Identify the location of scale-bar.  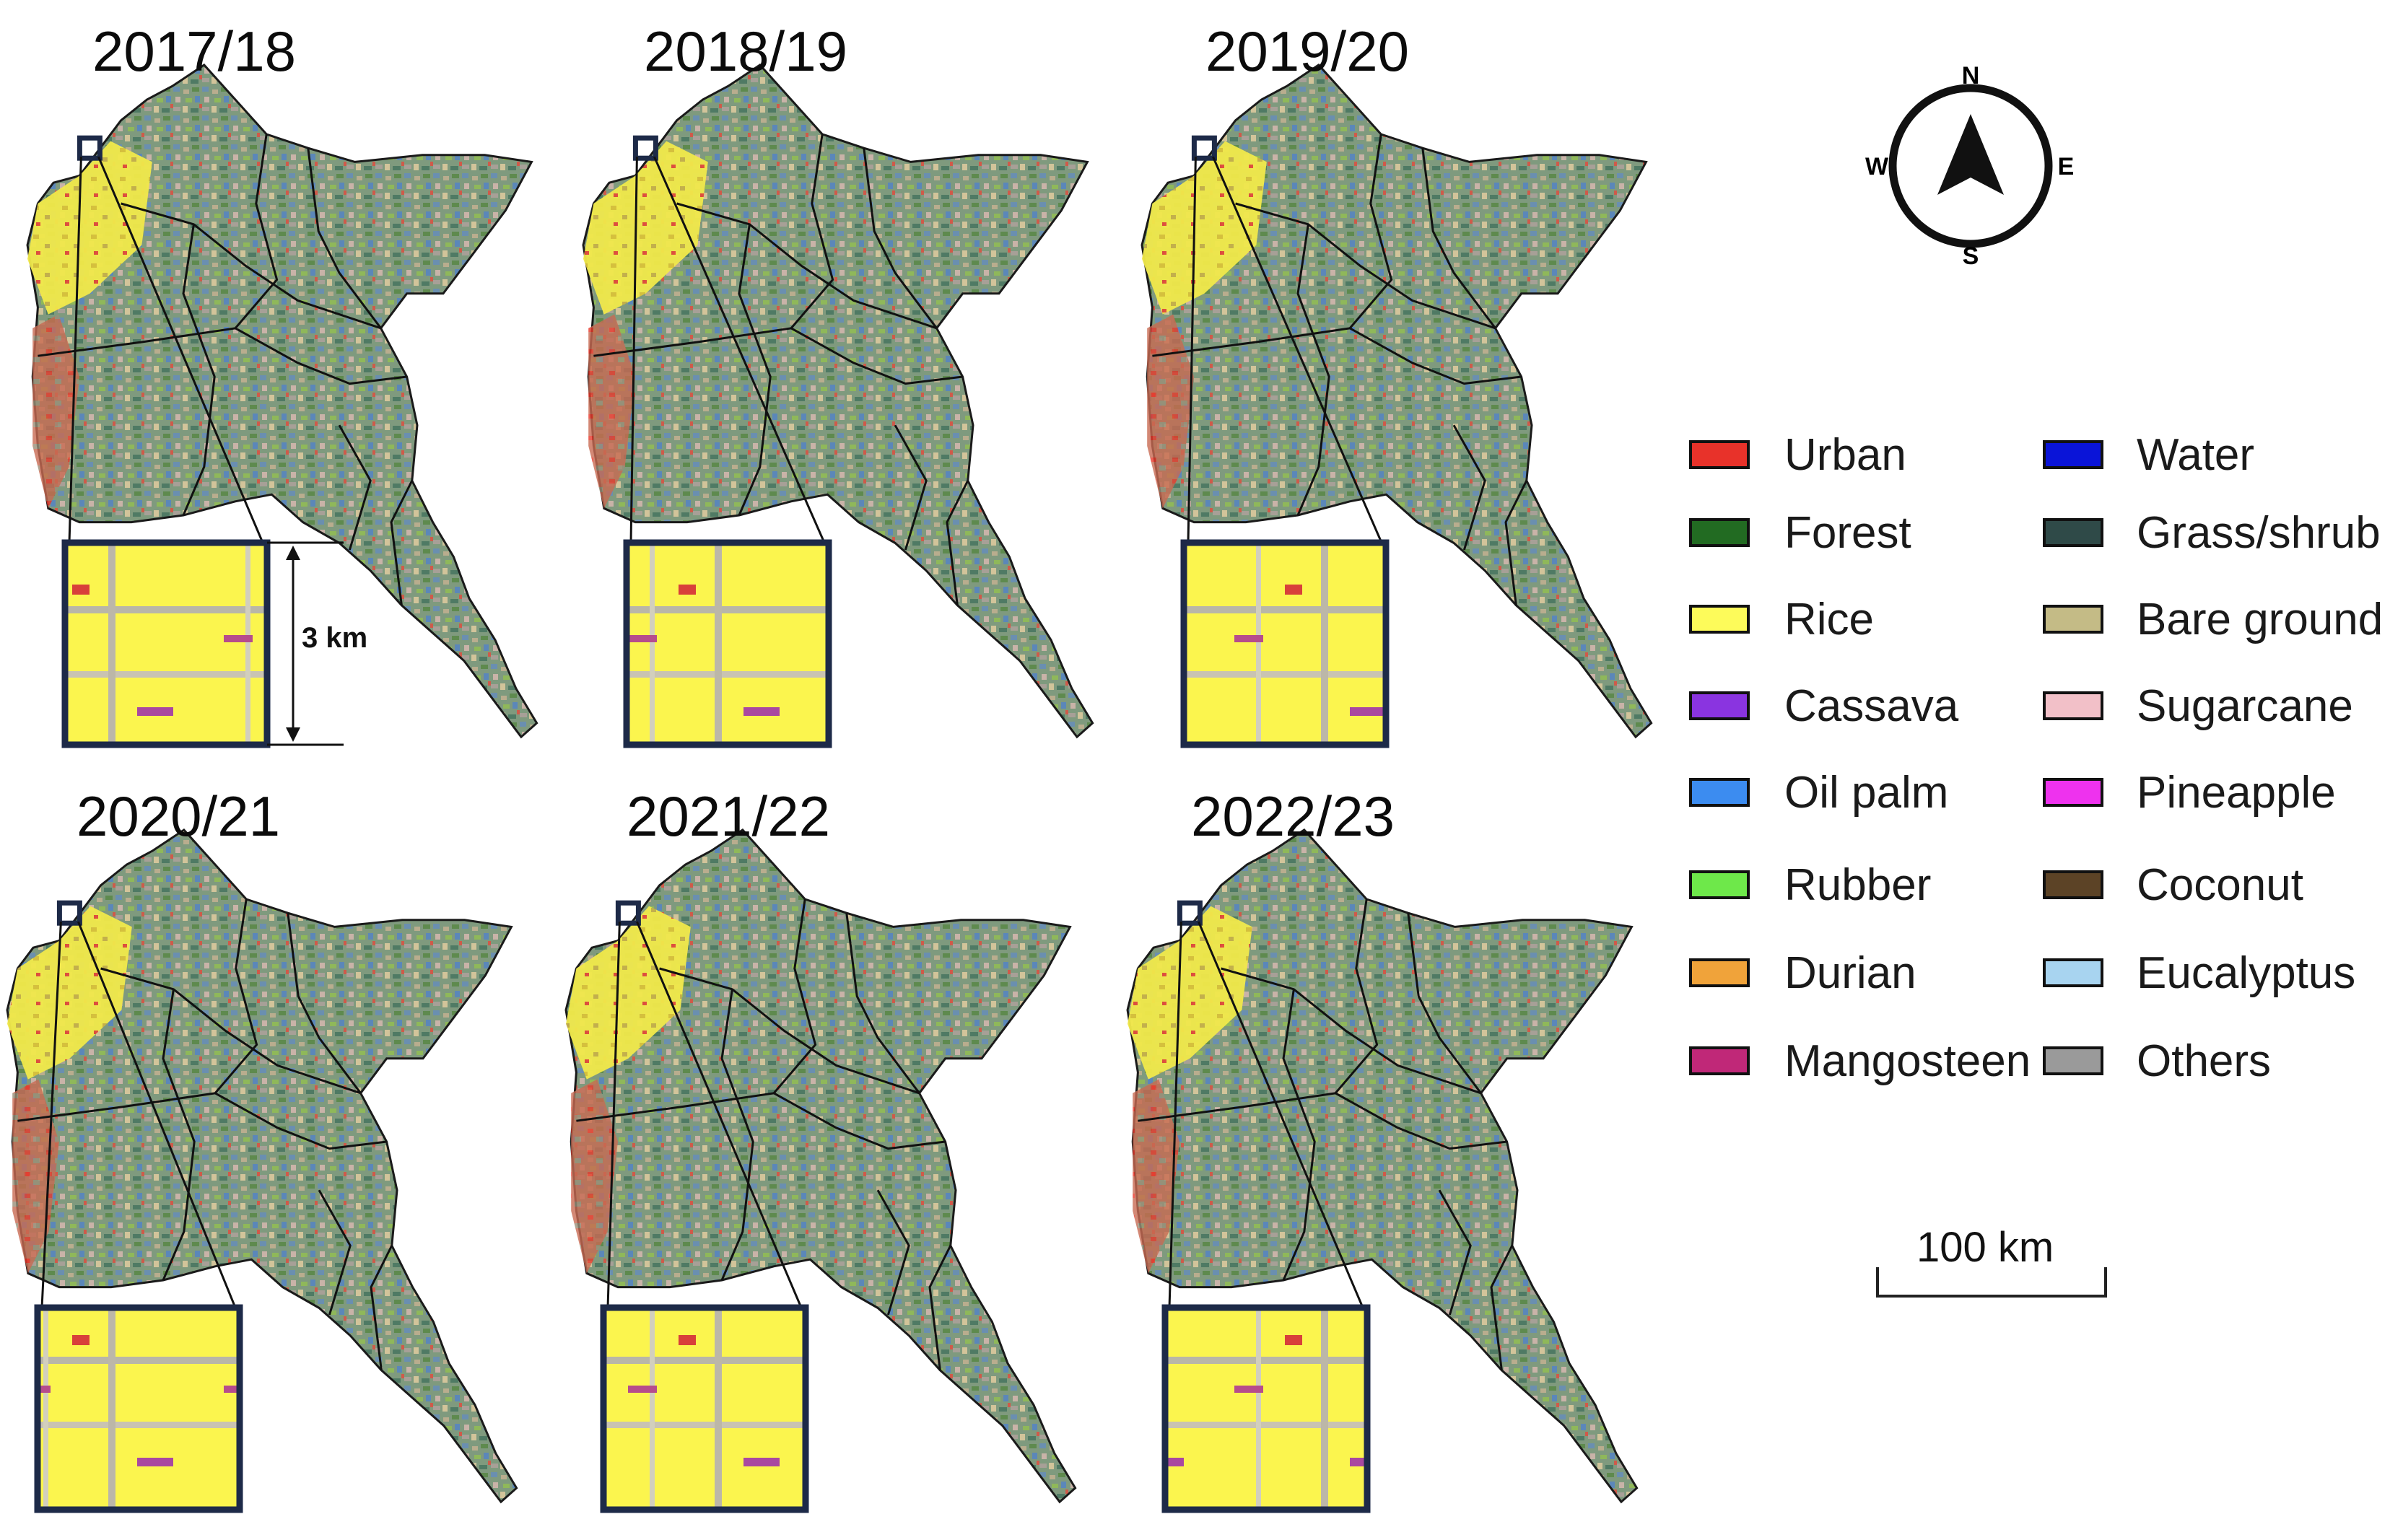
(1991, 1282).